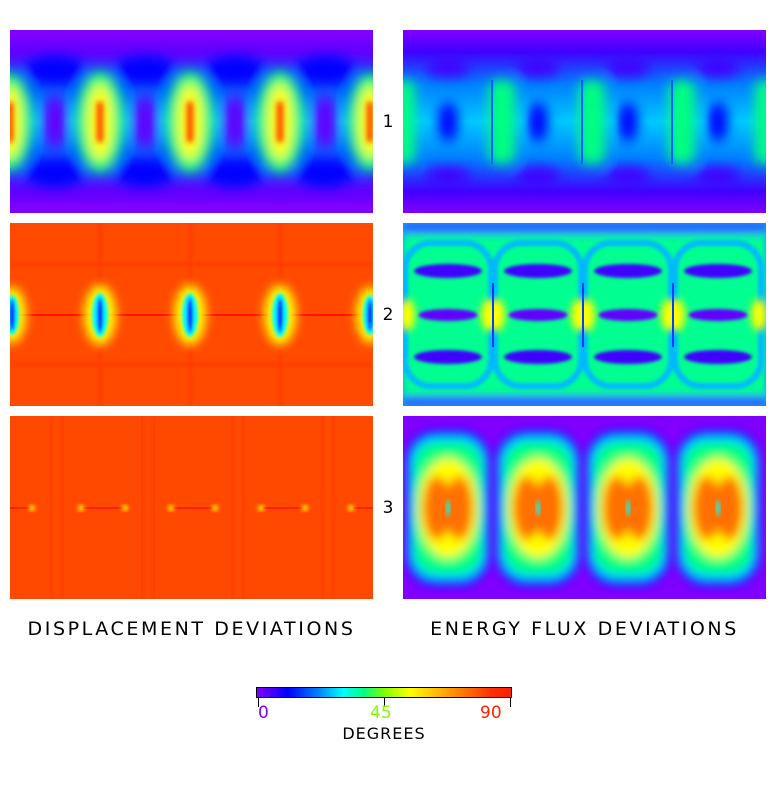 This screenshot has width=776, height=789. What do you see at coordinates (263, 713) in the screenshot?
I see `colorbar-min-label: 0` at bounding box center [263, 713].